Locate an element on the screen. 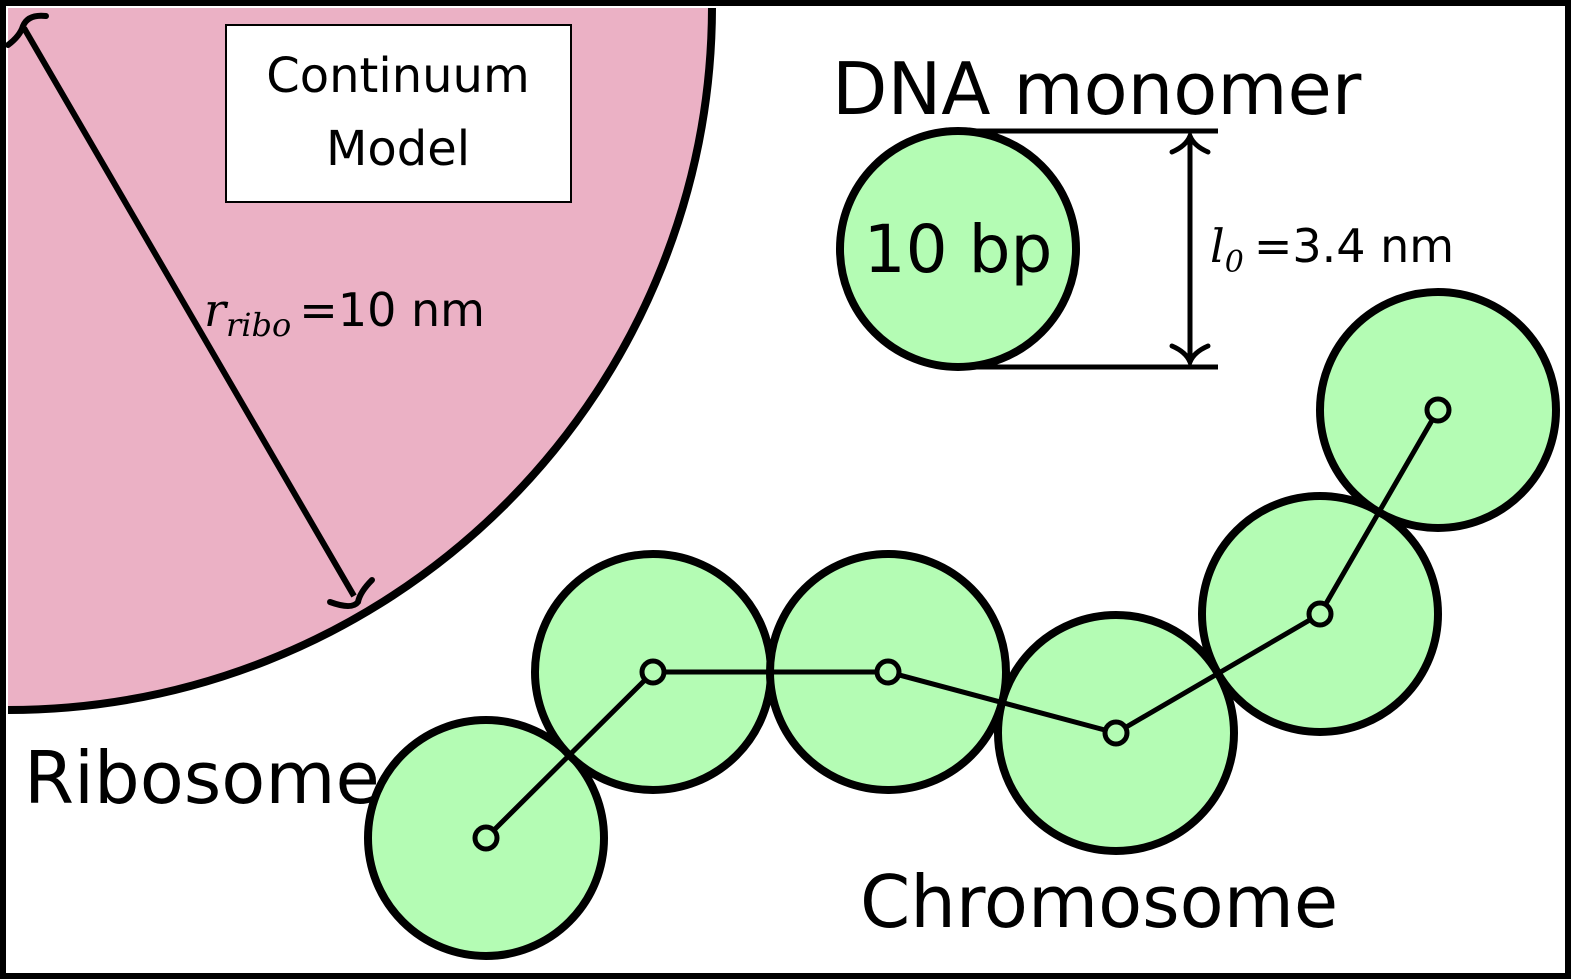 The image size is (1571, 979). length-subscript: 0 is located at coordinates (1234, 262).